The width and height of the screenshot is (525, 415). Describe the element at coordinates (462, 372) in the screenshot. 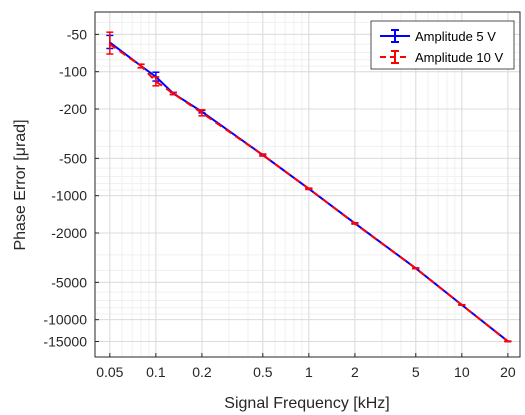

I see `x-tick-label: 10` at that location.